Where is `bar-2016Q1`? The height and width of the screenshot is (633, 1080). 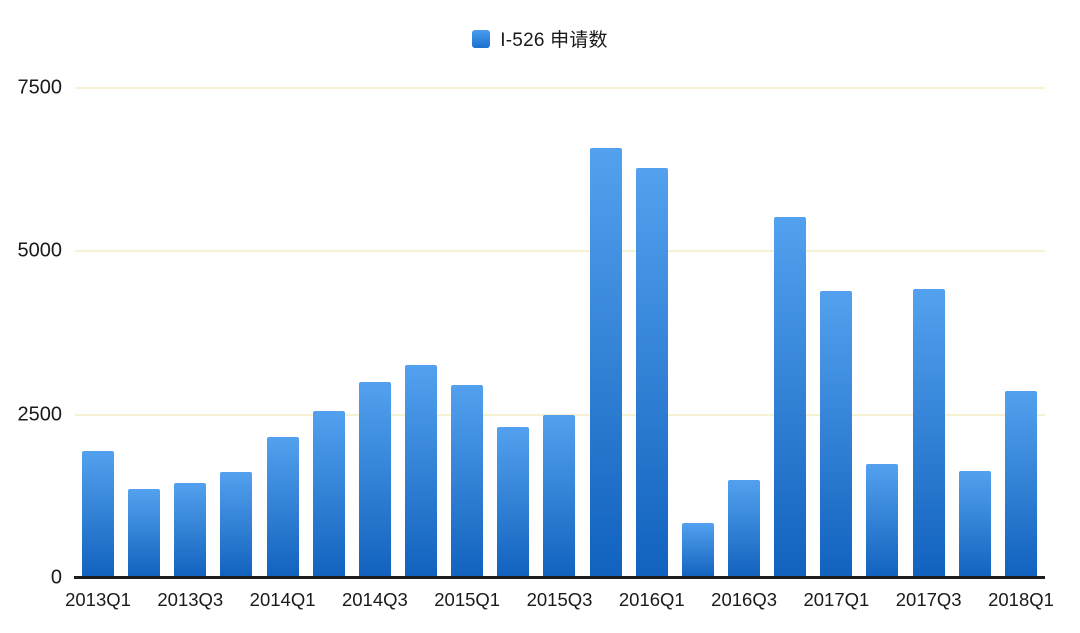 bar-2016Q1 is located at coordinates (651, 372).